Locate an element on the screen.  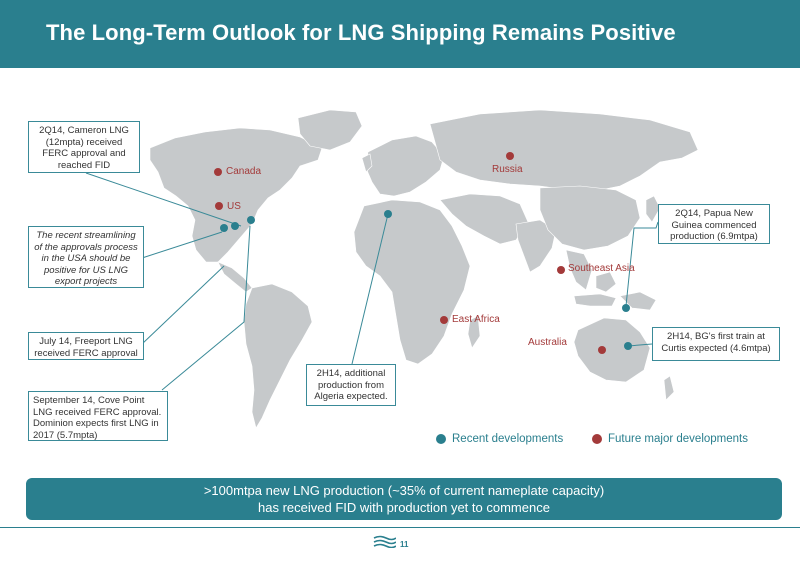
russia-landmass is located at coordinates (564, 150).